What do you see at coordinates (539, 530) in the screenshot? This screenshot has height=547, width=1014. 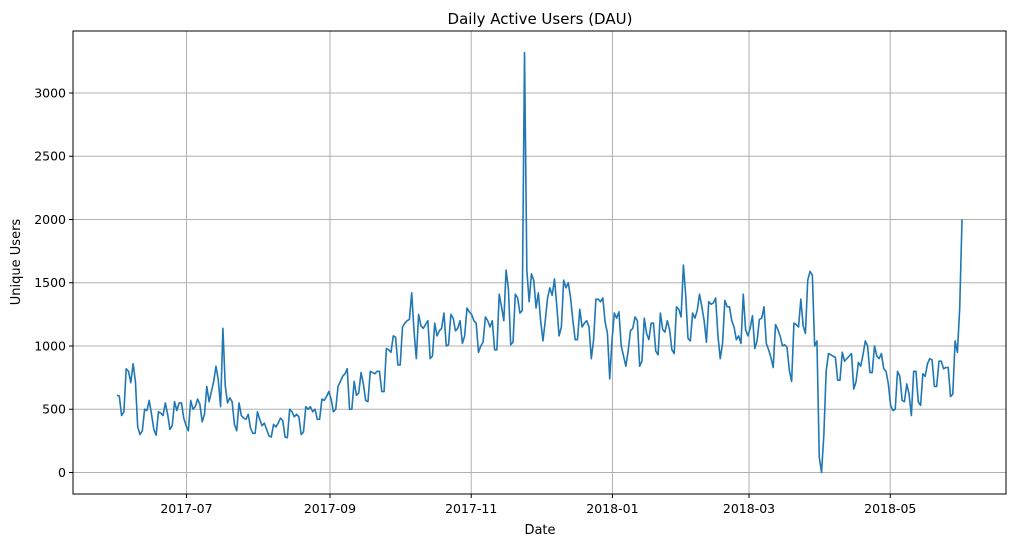 I see `x-axis-label: Date` at bounding box center [539, 530].